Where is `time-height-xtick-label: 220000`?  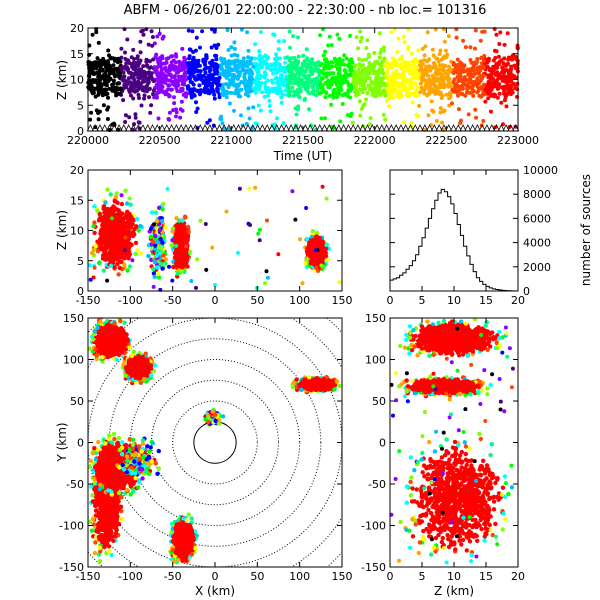
time-height-xtick-label: 220000 is located at coordinates (88, 140).